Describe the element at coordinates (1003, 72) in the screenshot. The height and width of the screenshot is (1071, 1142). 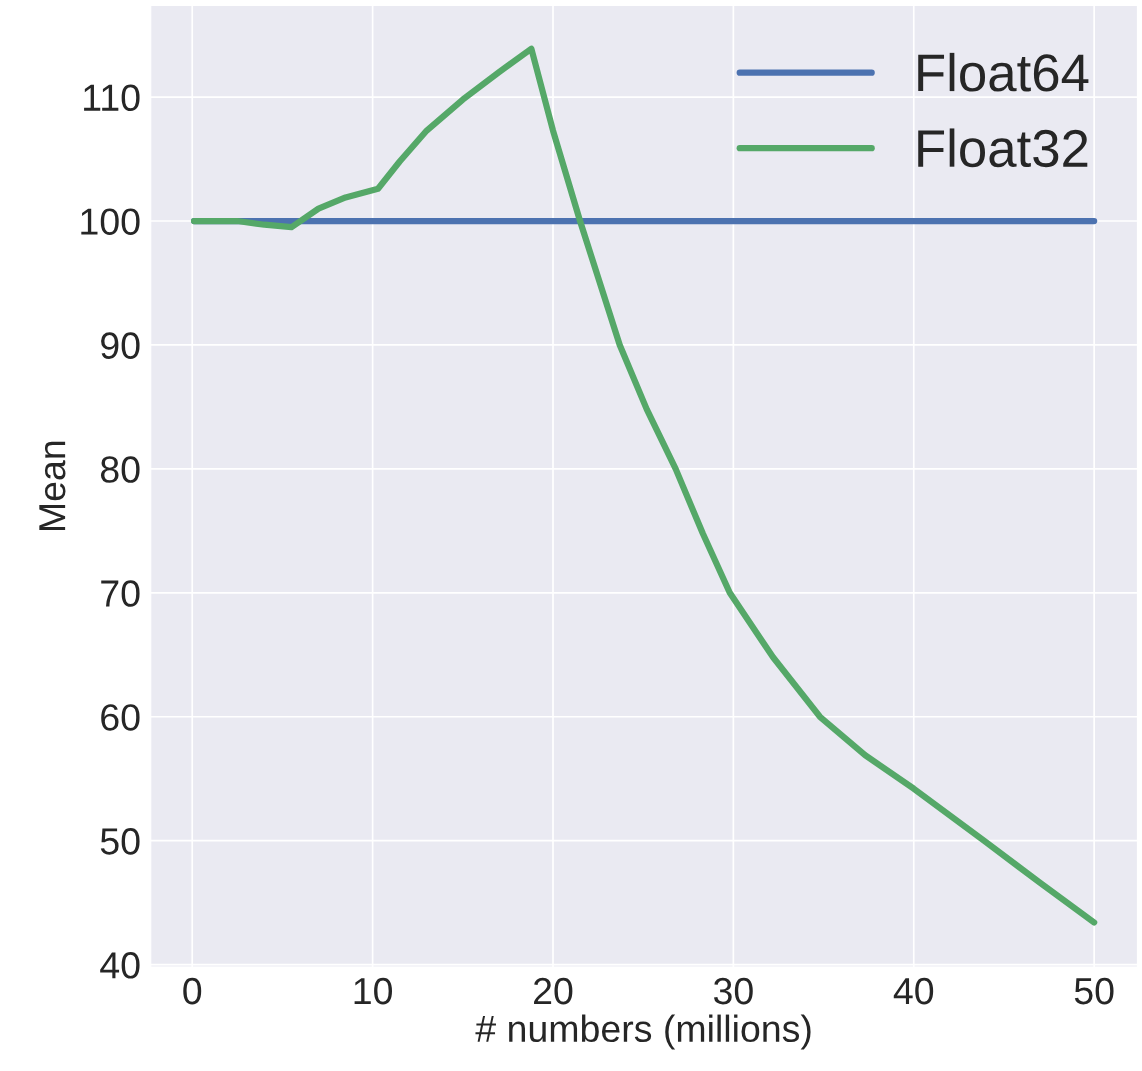
I see `legend-label: Float64` at that location.